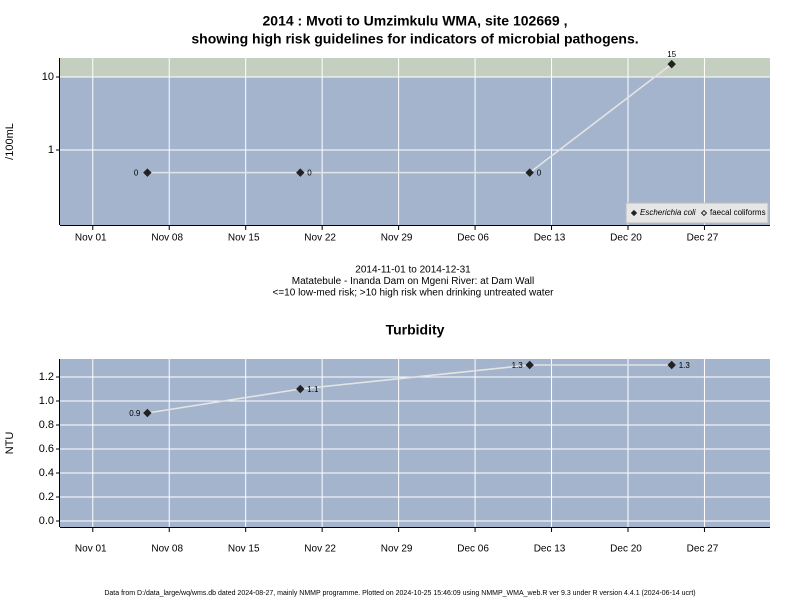 The height and width of the screenshot is (600, 800). What do you see at coordinates (697, 213) in the screenshot?
I see `legend-box` at bounding box center [697, 213].